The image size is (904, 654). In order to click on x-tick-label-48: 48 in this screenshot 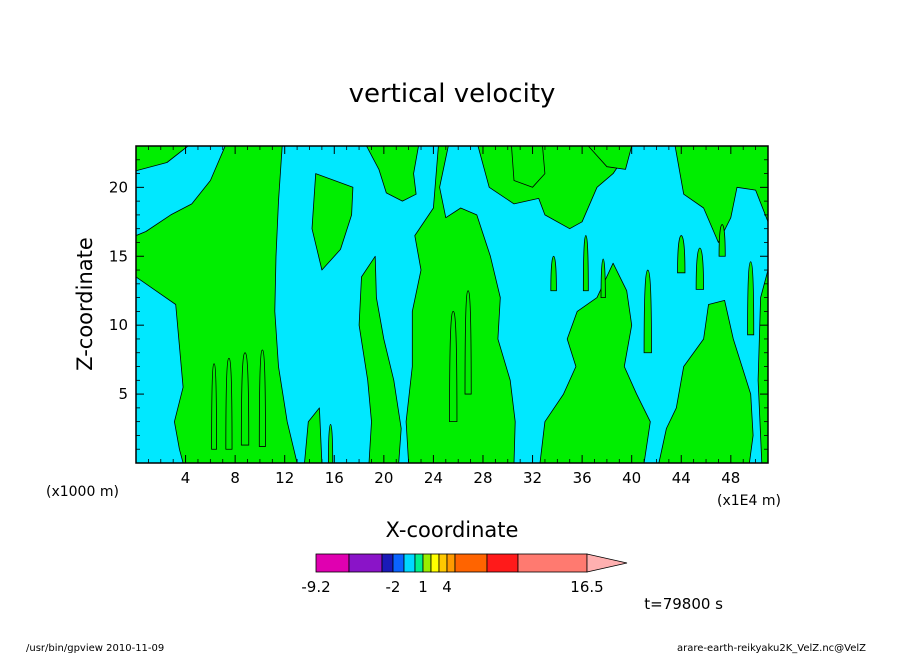, I will do `click(730, 478)`.